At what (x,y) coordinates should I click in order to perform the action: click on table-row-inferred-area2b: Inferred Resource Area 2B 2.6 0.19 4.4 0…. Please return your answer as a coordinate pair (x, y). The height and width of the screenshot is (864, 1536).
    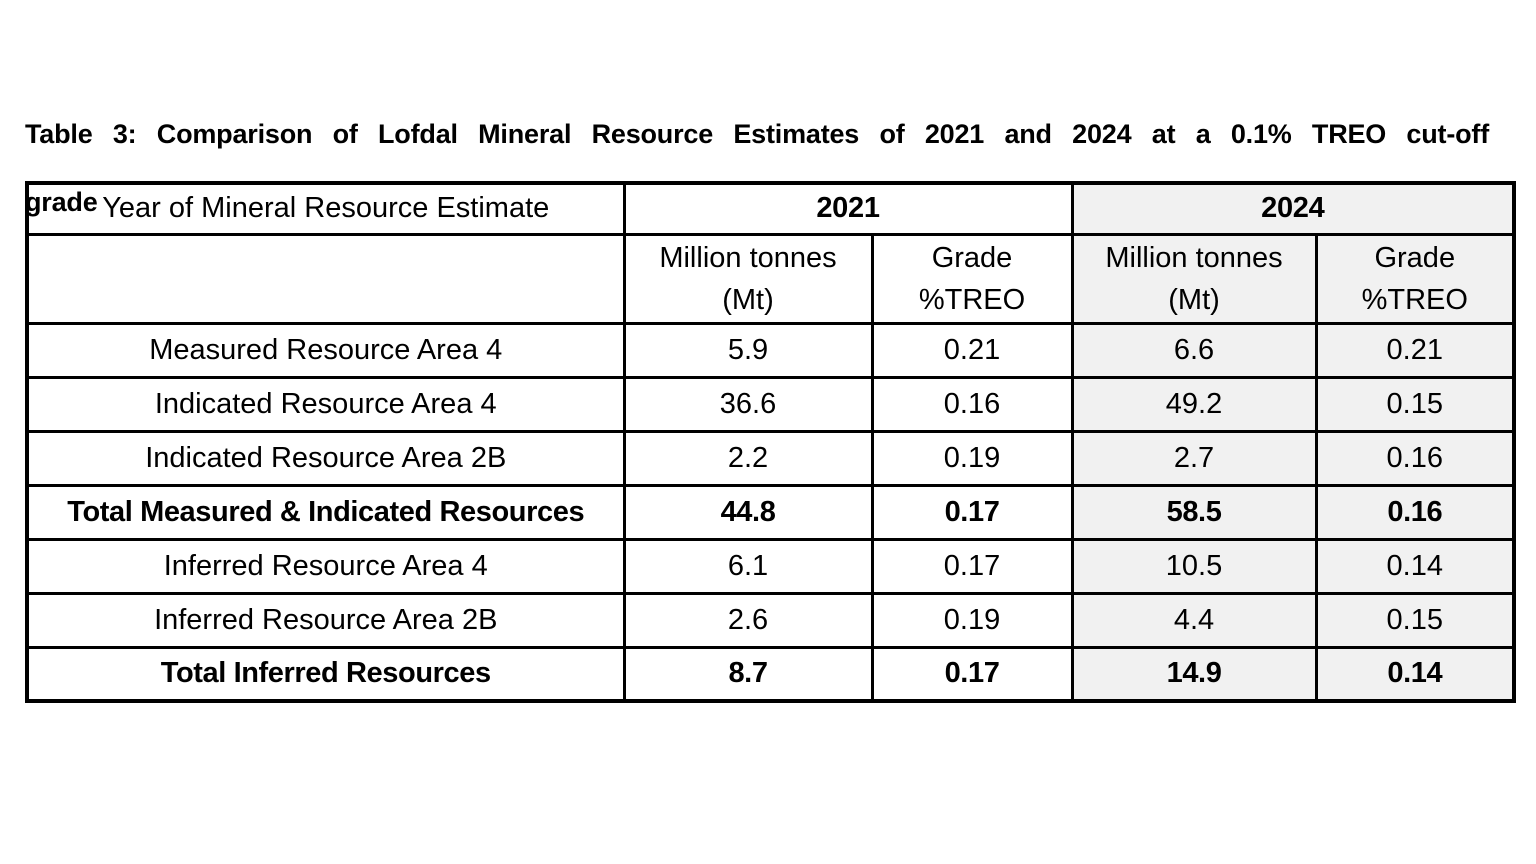
    Looking at the image, I should click on (770, 620).